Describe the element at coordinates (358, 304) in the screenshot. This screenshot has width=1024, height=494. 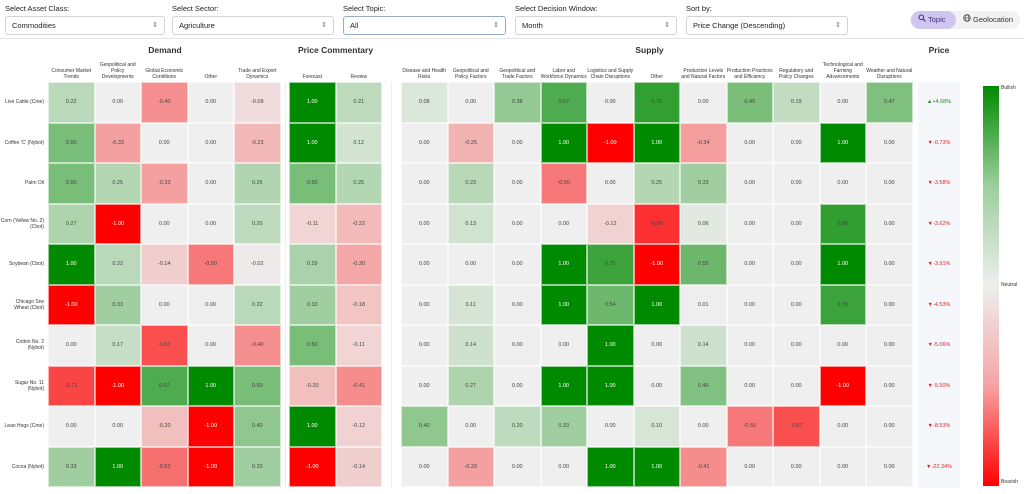
I see `heatmap-cell: -0.18` at that location.